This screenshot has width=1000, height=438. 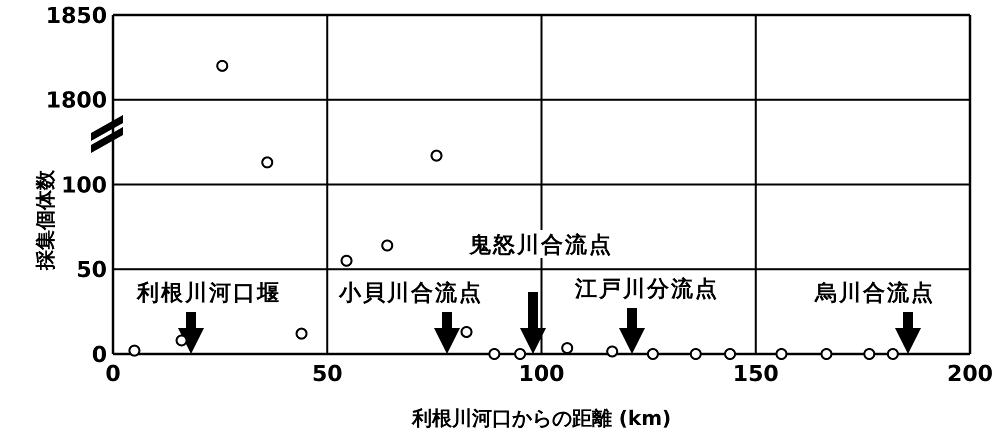 What do you see at coordinates (970, 374) in the screenshot?
I see `x-tick-label: 200` at bounding box center [970, 374].